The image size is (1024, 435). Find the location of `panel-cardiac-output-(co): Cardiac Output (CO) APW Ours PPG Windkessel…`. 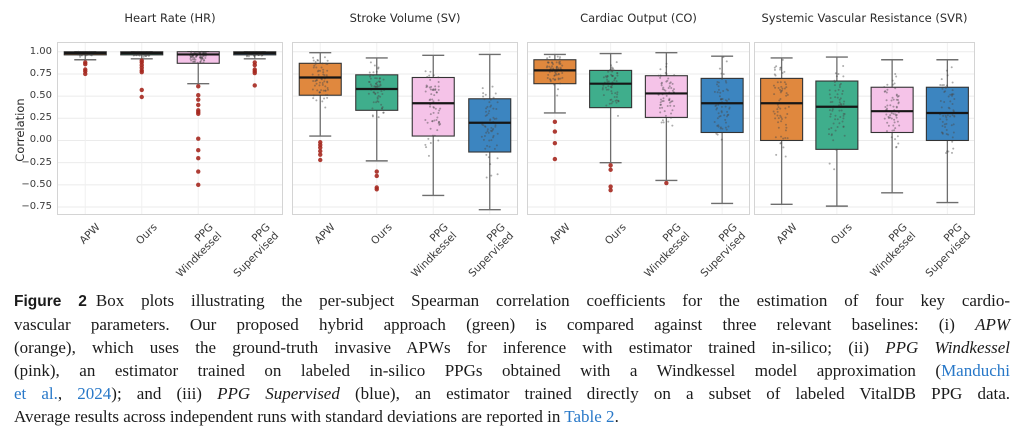

panel-cardiac-output-(co): Cardiac Output (CO) APW Ours PPG Windkessel… is located at coordinates (638, 141).